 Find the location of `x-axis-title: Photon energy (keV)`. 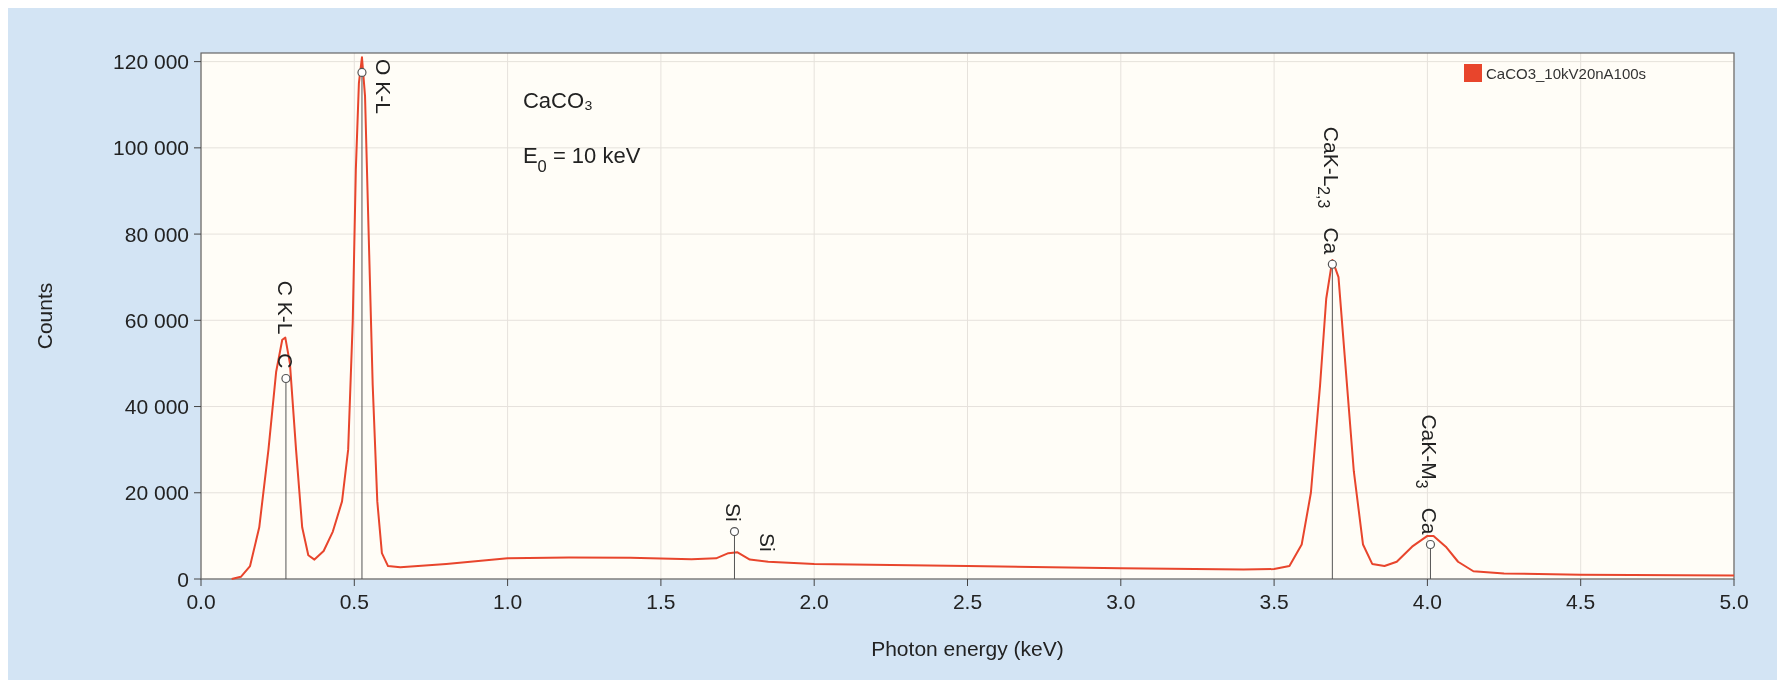

x-axis-title: Photon energy (keV) is located at coordinates (967, 648).